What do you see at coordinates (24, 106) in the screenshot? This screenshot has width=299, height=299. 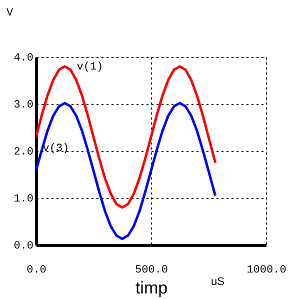 I see `y-tick-label: 3.0` at bounding box center [24, 106].